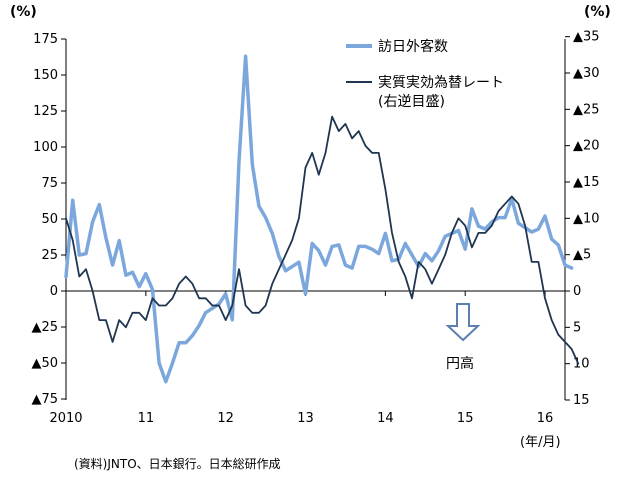  What do you see at coordinates (586, 109) in the screenshot?
I see `right-tick-label: ▲25` at bounding box center [586, 109].